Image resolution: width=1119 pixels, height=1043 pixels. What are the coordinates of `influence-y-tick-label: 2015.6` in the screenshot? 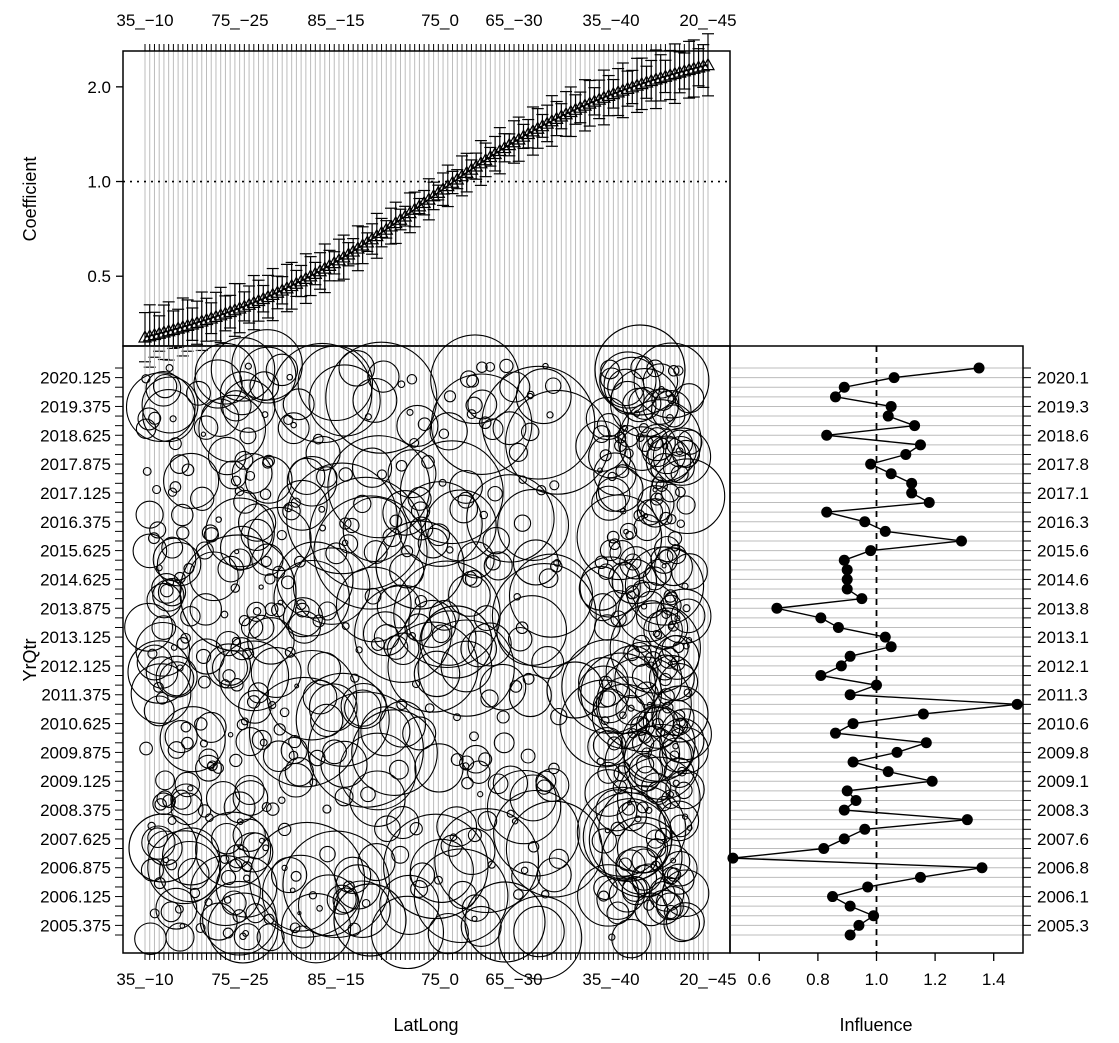 It's located at (1063, 551).